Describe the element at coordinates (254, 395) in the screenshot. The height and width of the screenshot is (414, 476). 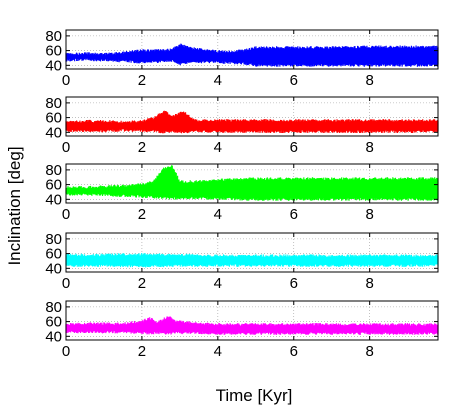
I see `x-axis-label: Time [Kyr]` at that location.